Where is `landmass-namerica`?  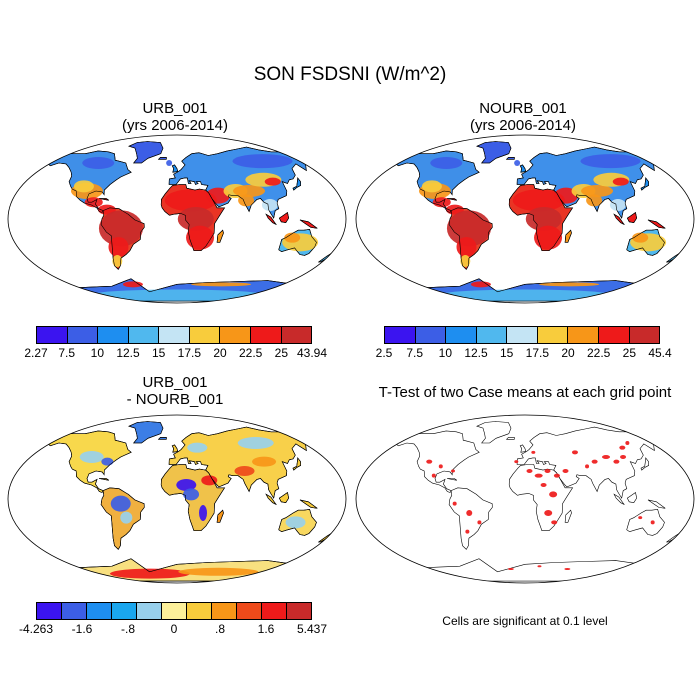 landmass-namerica is located at coordinates (437, 461).